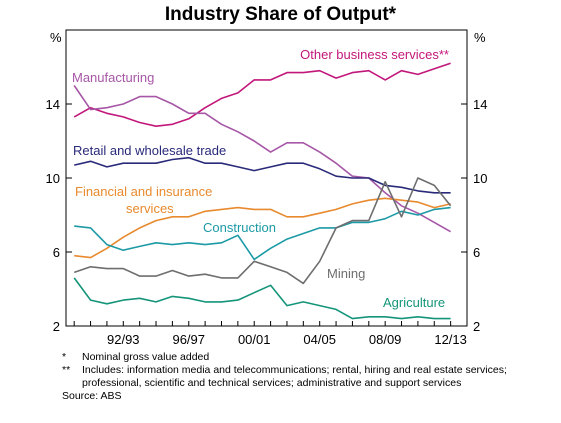 The width and height of the screenshot is (561, 423). I want to click on series-label-financial-line1: Financial and insurance, so click(143, 191).